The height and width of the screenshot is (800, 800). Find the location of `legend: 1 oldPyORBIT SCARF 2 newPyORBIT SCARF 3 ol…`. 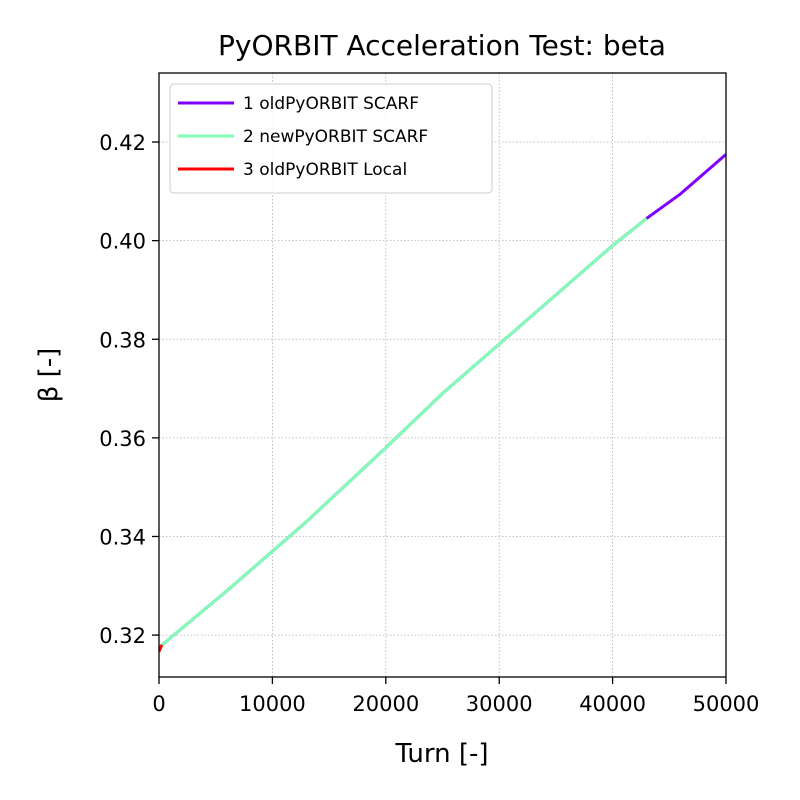

legend: 1 oldPyORBIT SCARF 2 newPyORBIT SCARF 3 ol… is located at coordinates (331, 138).